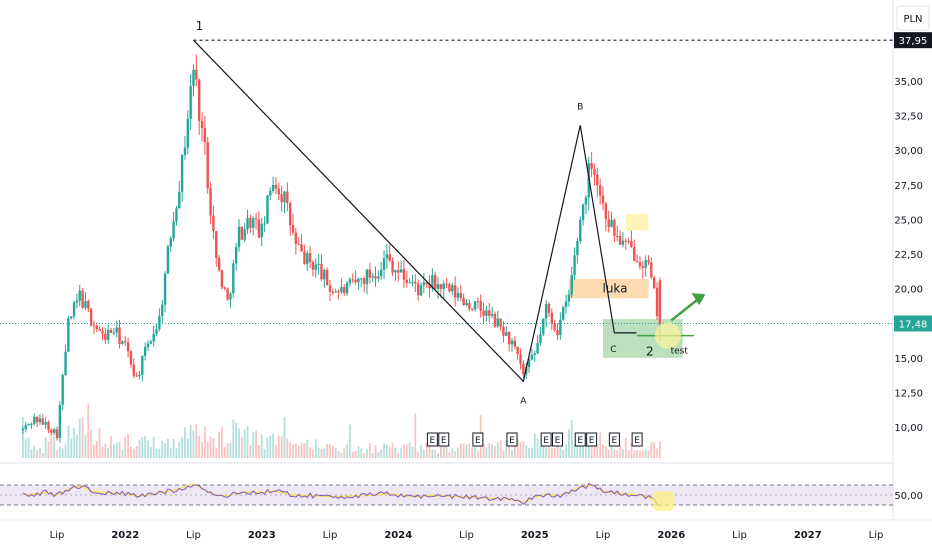  Describe the element at coordinates (637, 222) in the screenshot. I see `resistance-zone` at that location.